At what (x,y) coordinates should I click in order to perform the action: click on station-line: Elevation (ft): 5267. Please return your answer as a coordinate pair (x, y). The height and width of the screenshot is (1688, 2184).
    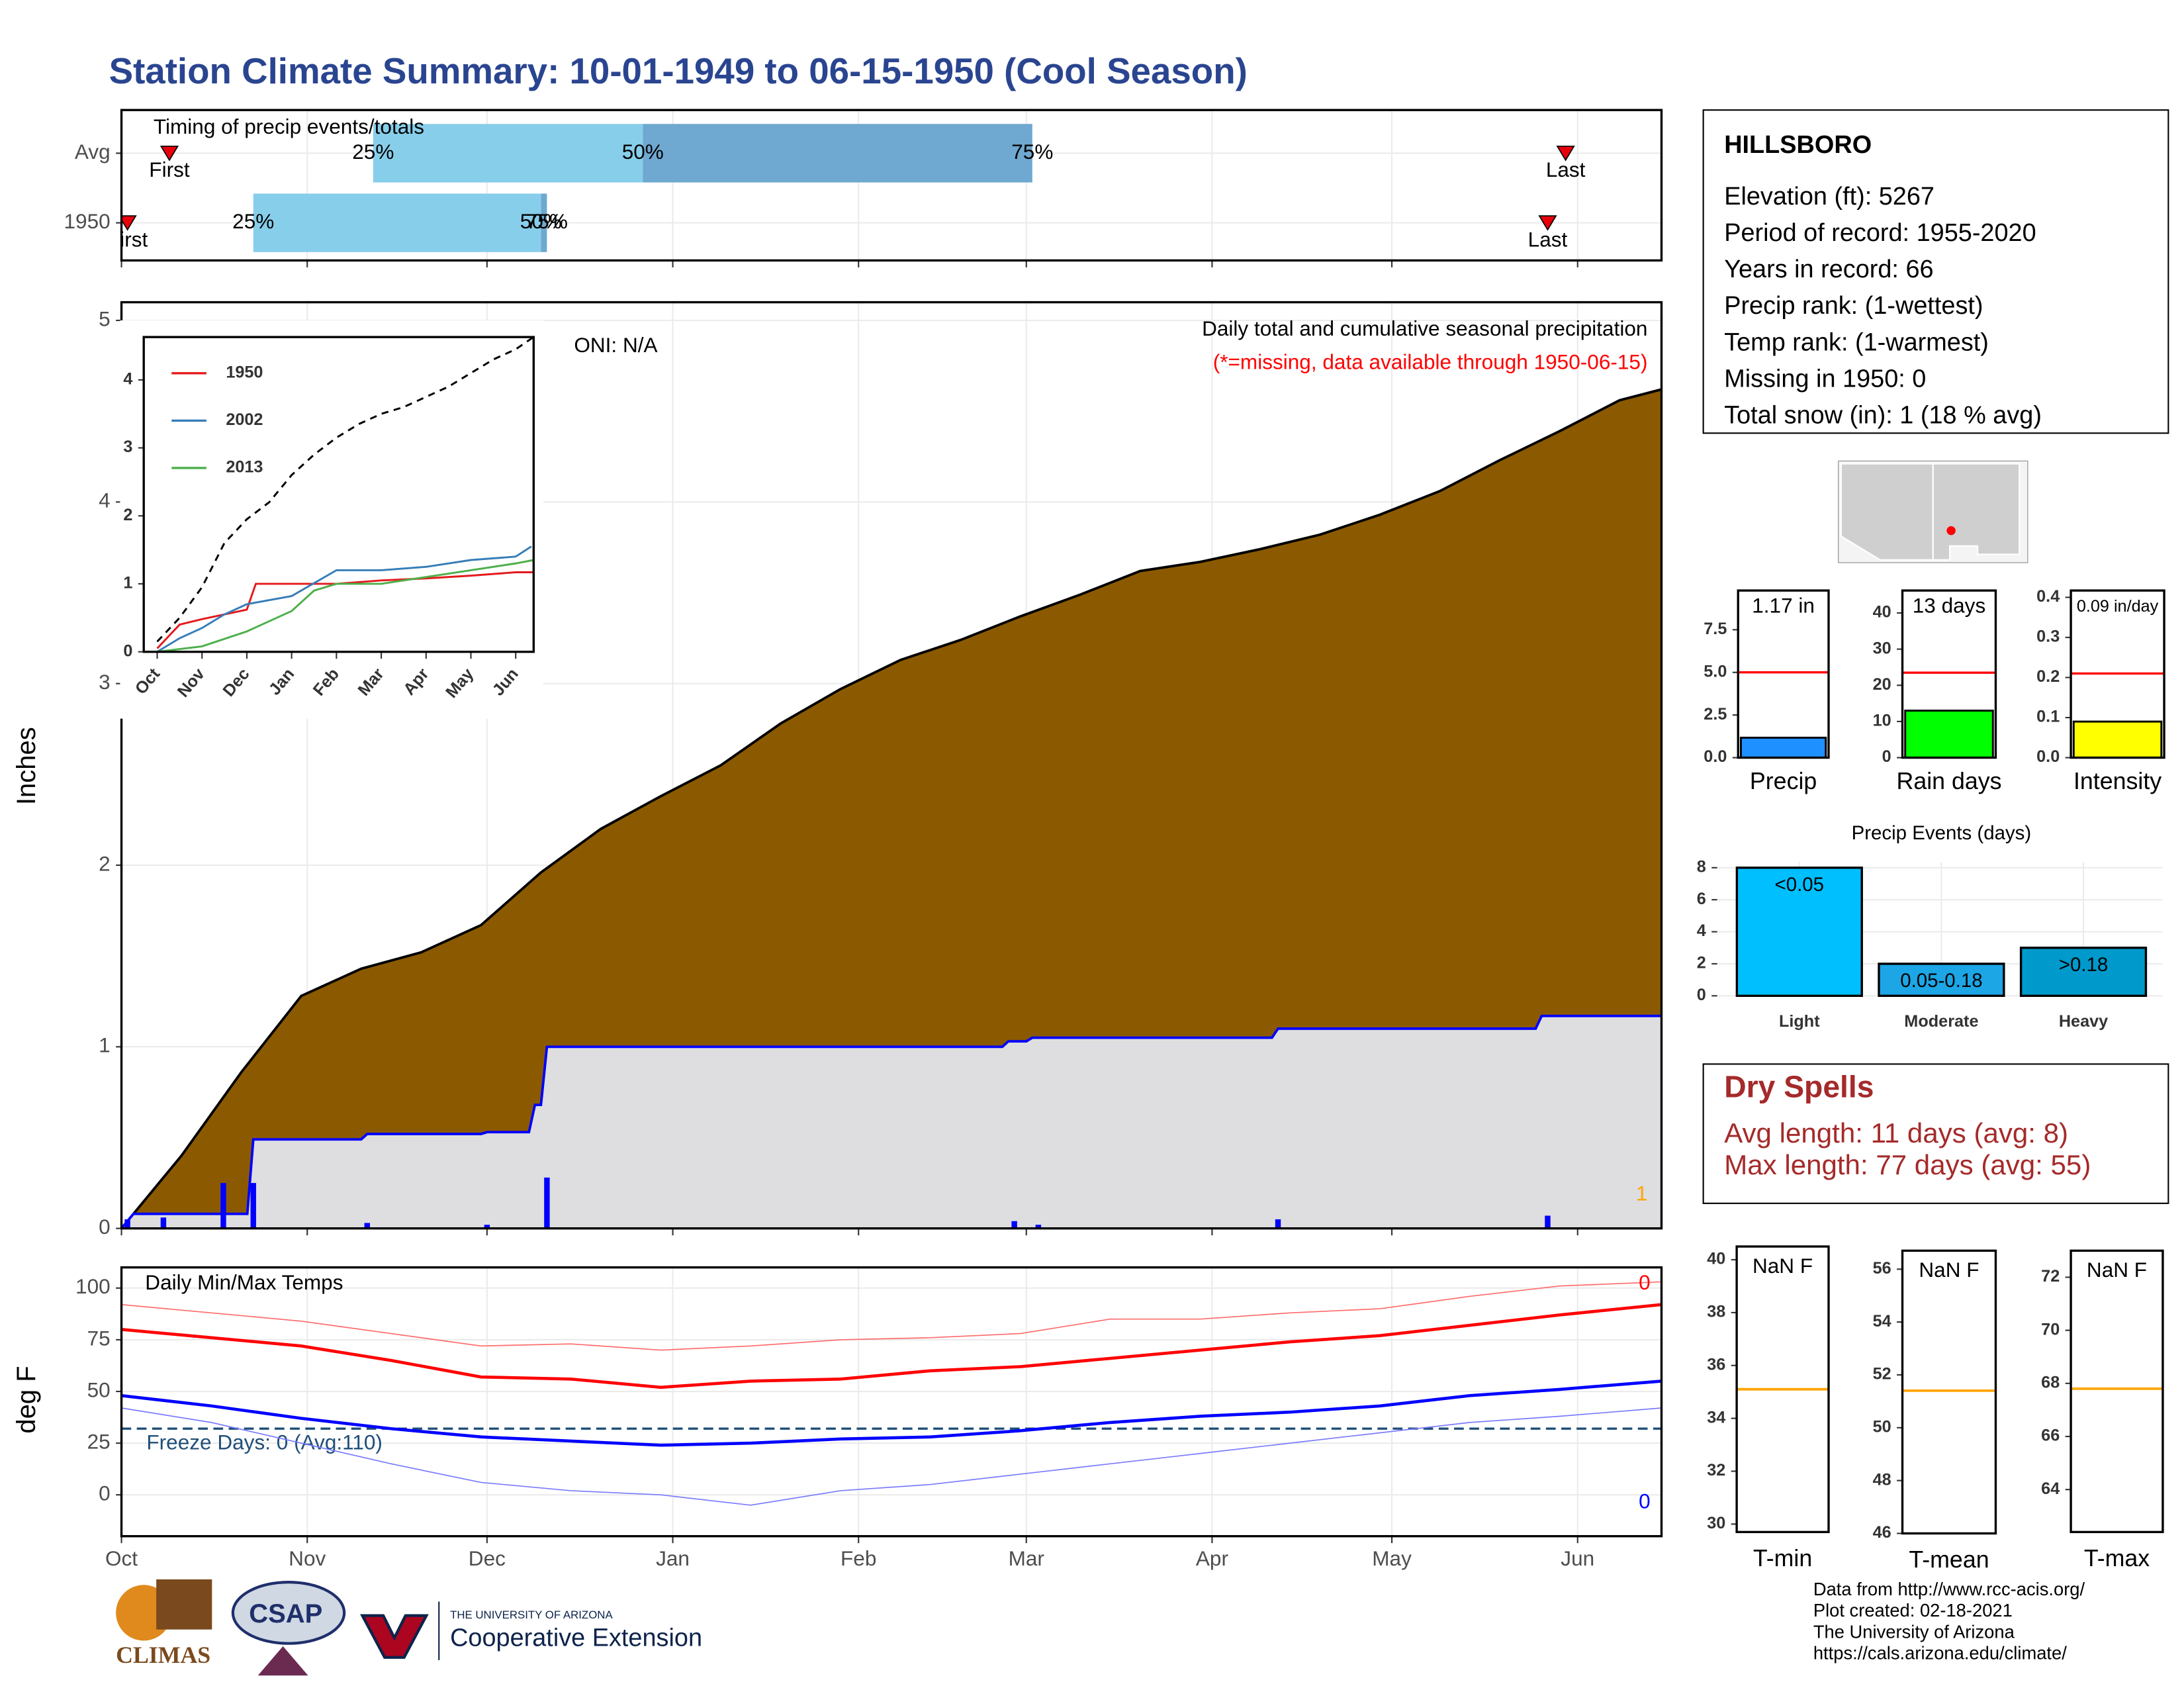
    Looking at the image, I should click on (1829, 197).